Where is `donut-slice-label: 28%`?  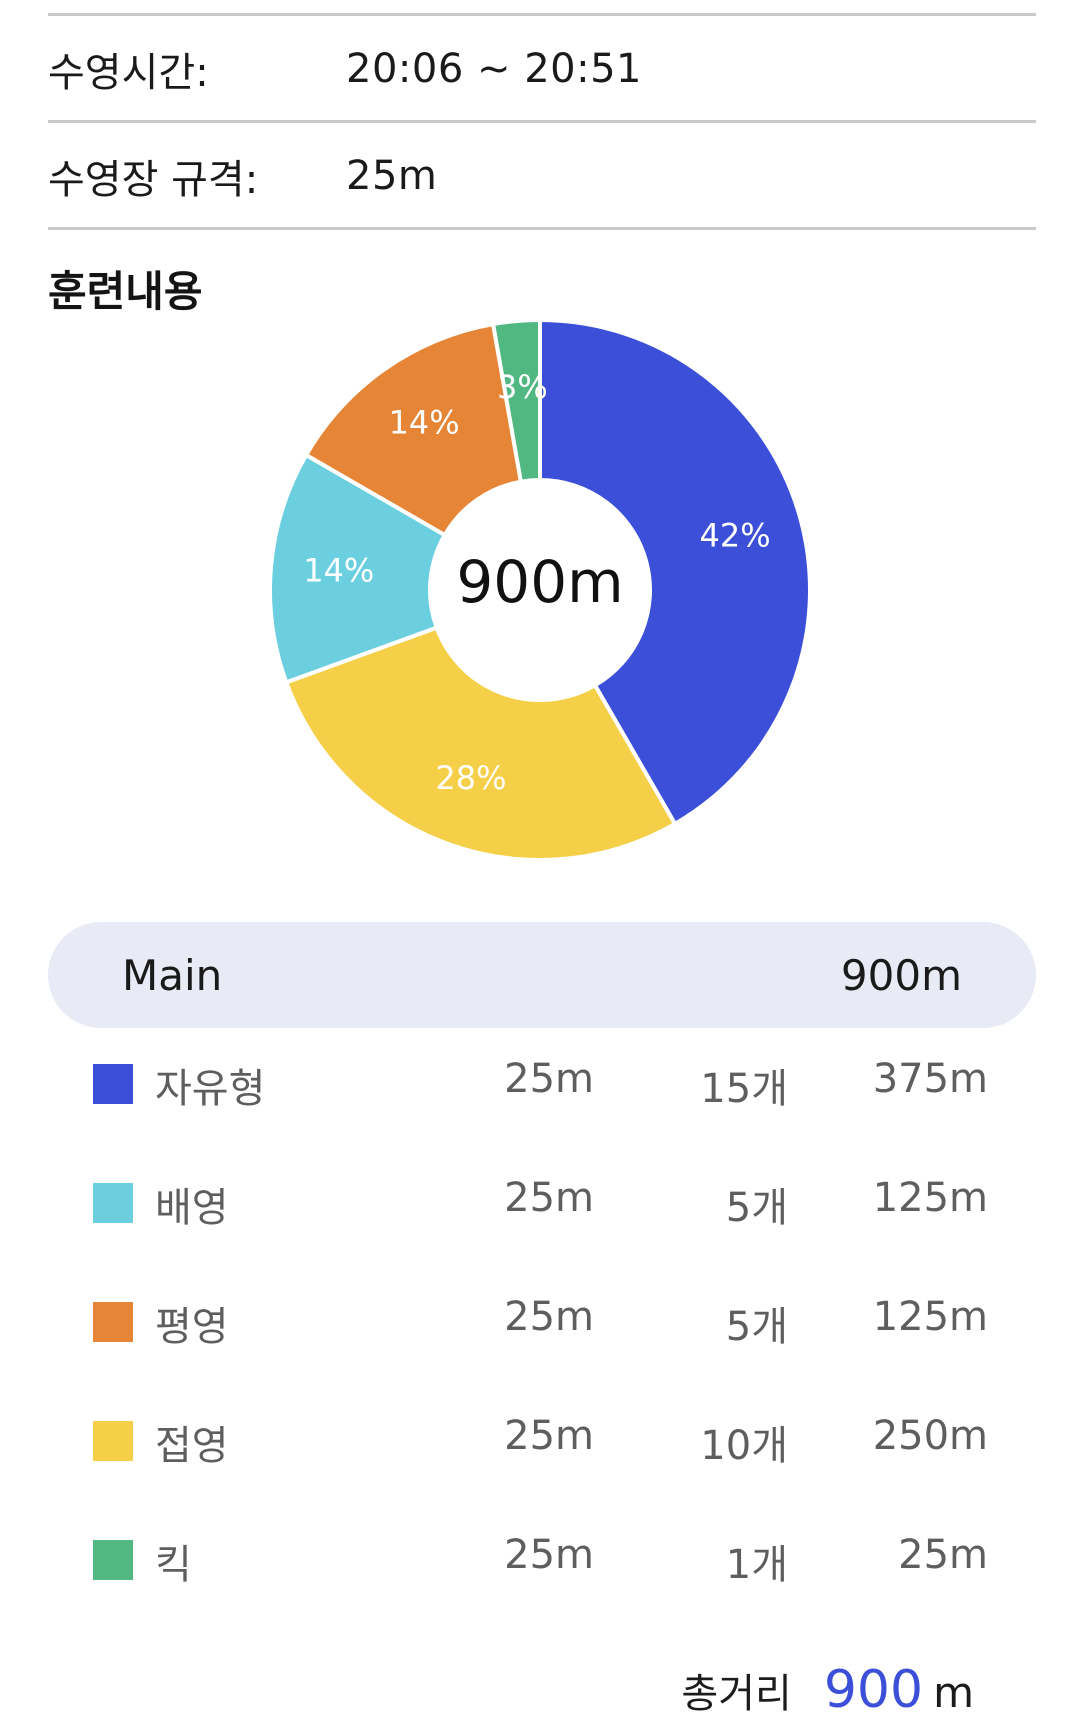 donut-slice-label: 28% is located at coordinates (470, 778).